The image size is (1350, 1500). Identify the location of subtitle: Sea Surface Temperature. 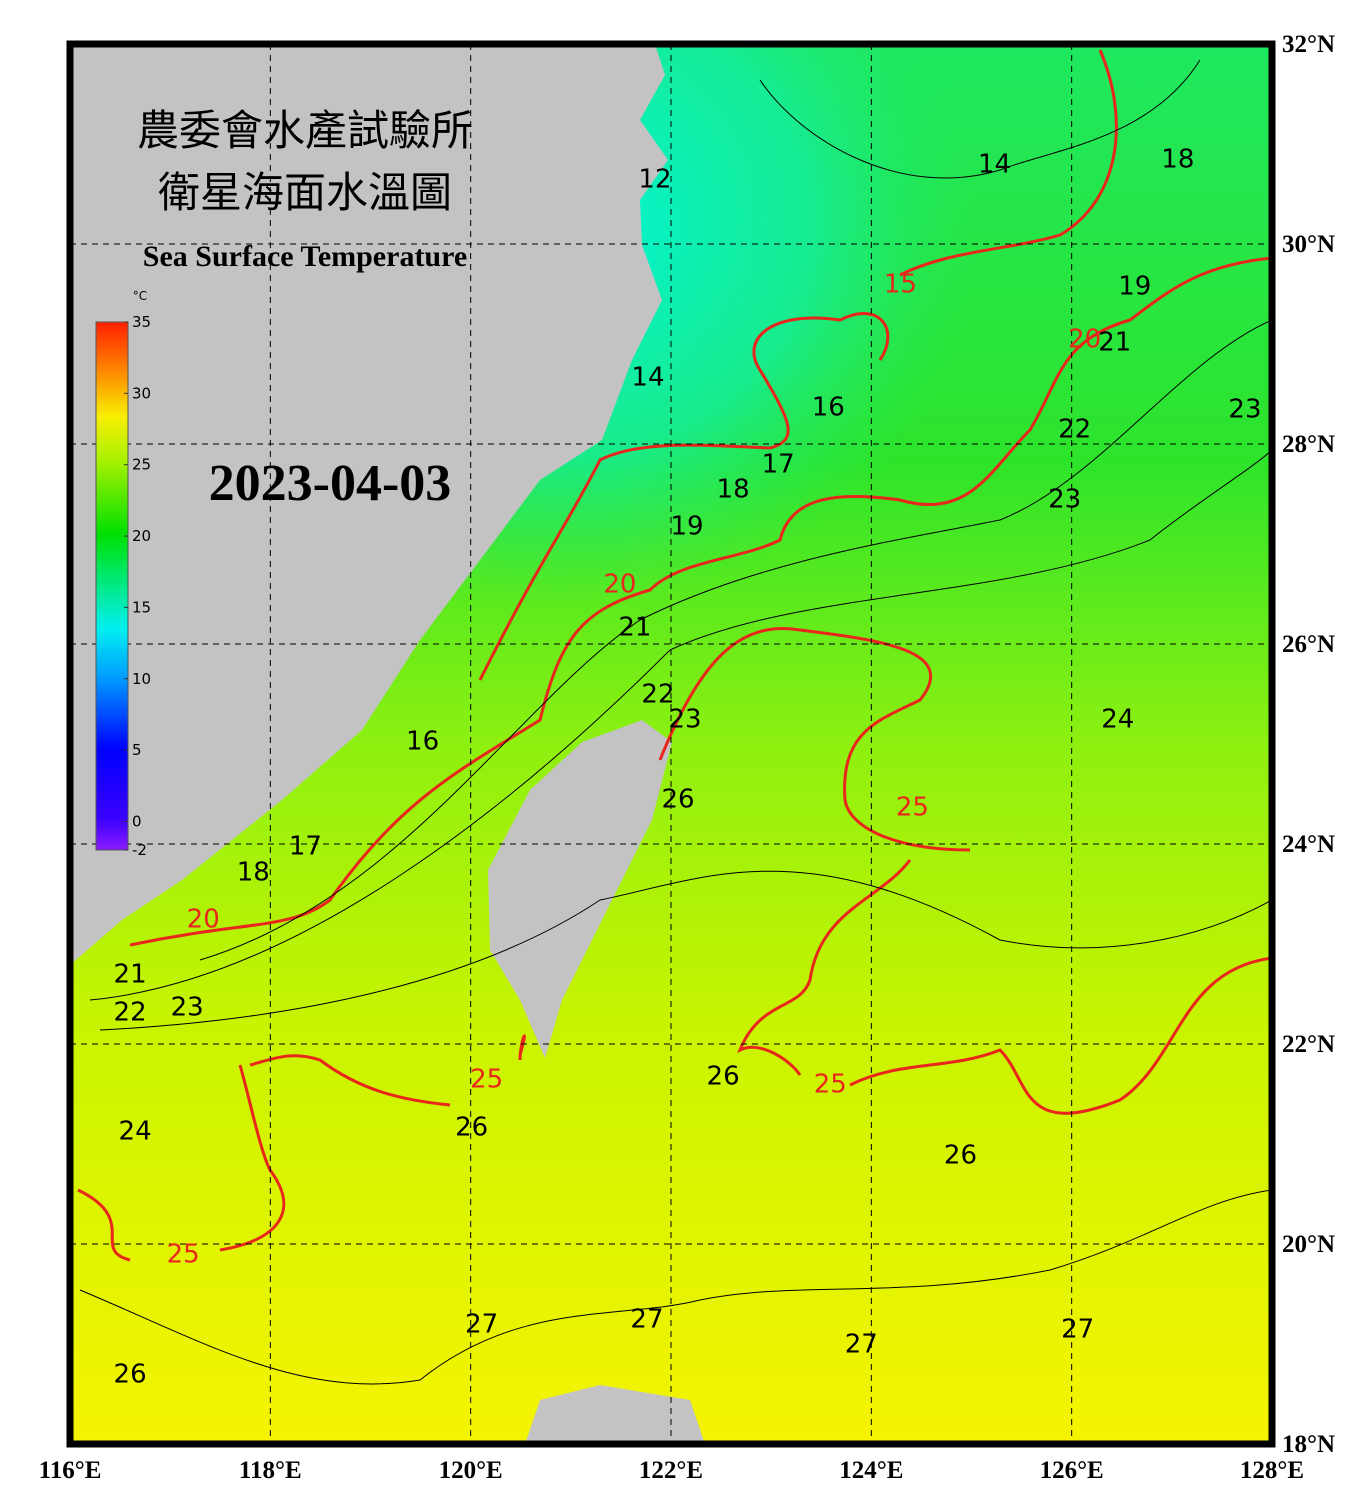
(305, 256).